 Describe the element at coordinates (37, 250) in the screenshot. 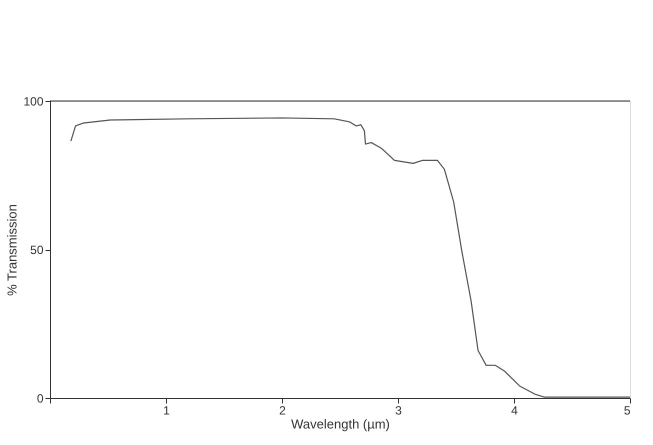

I see `y-tick-label: 50` at that location.